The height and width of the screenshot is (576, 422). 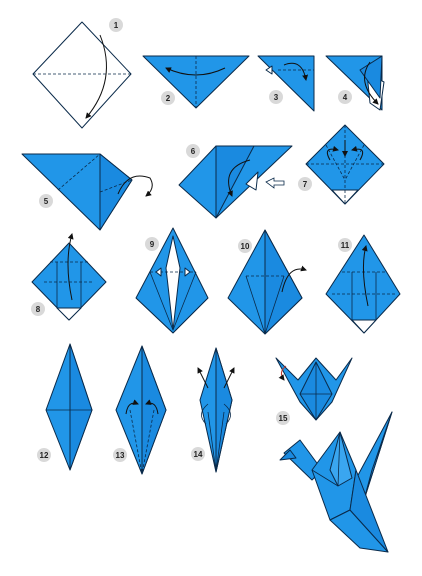 I want to click on step-7-badge: 7, so click(x=305, y=184).